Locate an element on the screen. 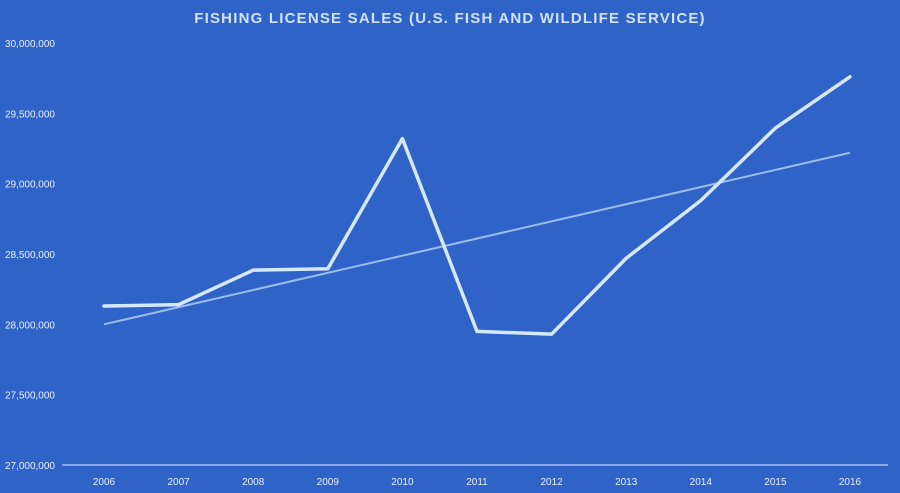 The width and height of the screenshot is (900, 493). y-tick-label: 29,000,000 is located at coordinates (30, 185).